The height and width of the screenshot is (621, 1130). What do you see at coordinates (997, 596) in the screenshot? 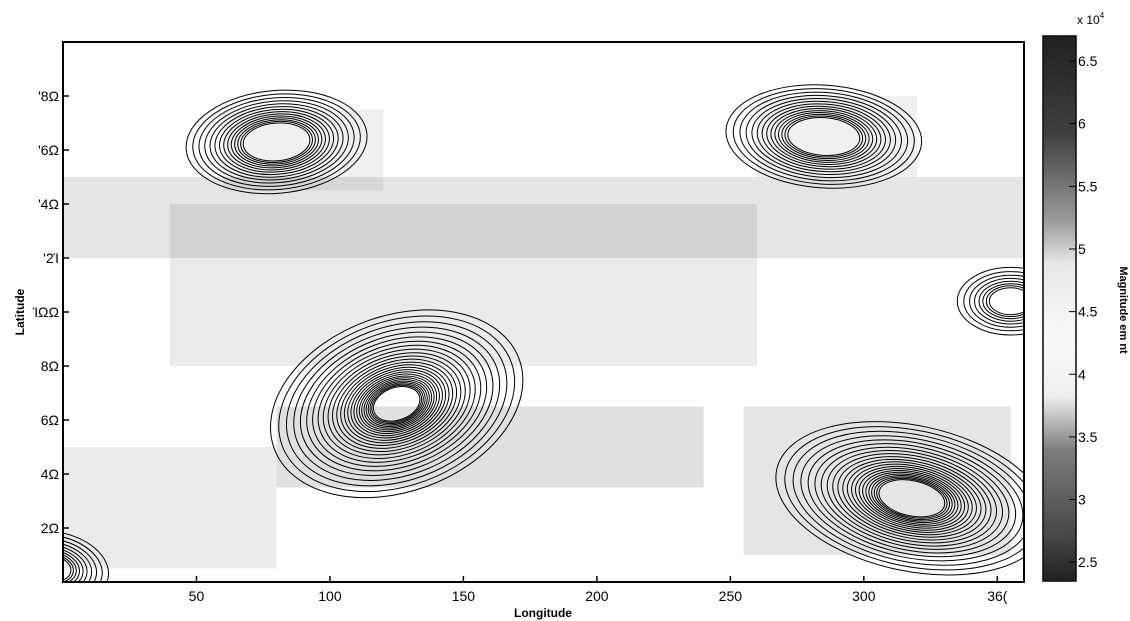
I see `x-tick-label: 36(` at bounding box center [997, 596].